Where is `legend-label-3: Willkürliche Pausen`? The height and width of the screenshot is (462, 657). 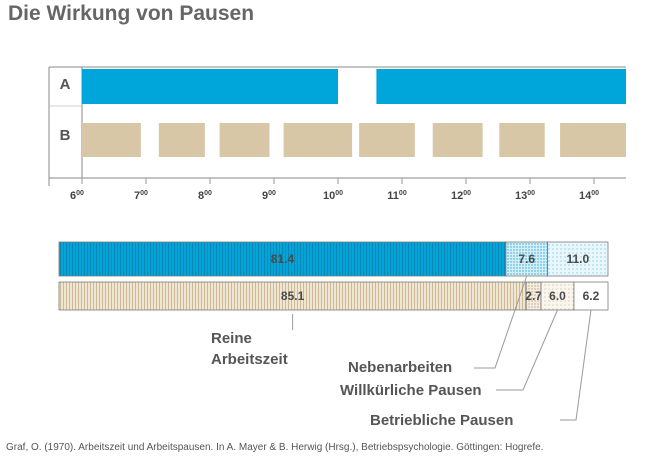 legend-label-3: Willkürliche Pausen is located at coordinates (411, 390).